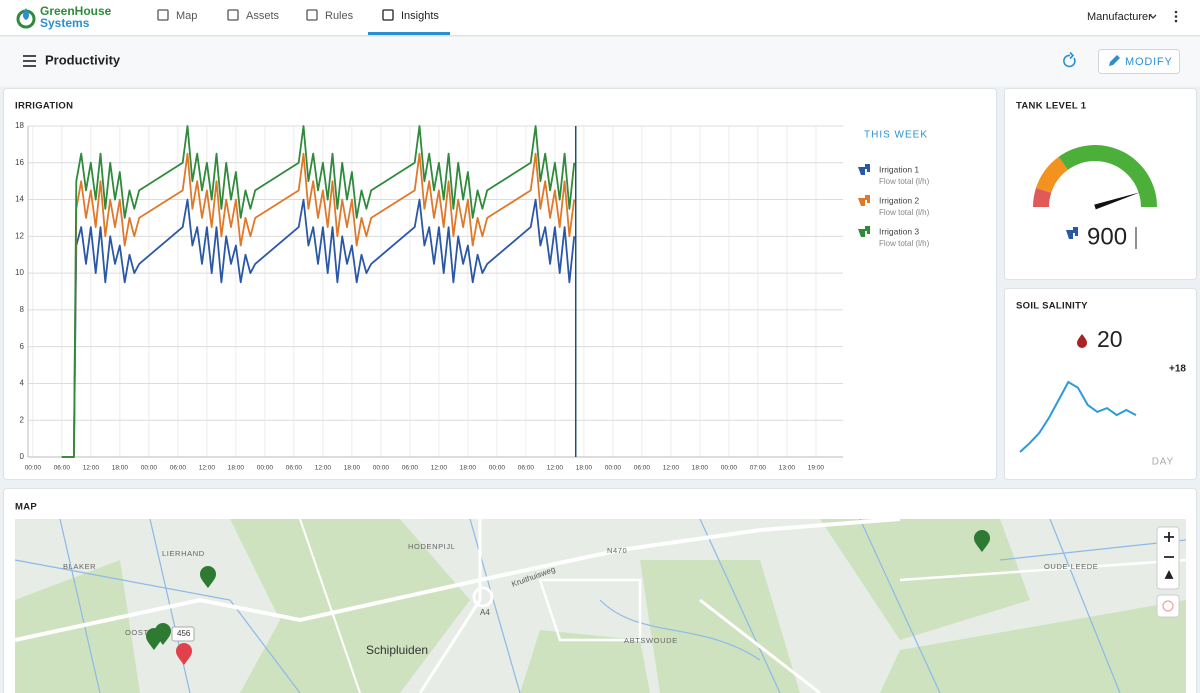  I want to click on salinity-title: SOIL SALINITY, so click(1052, 306).